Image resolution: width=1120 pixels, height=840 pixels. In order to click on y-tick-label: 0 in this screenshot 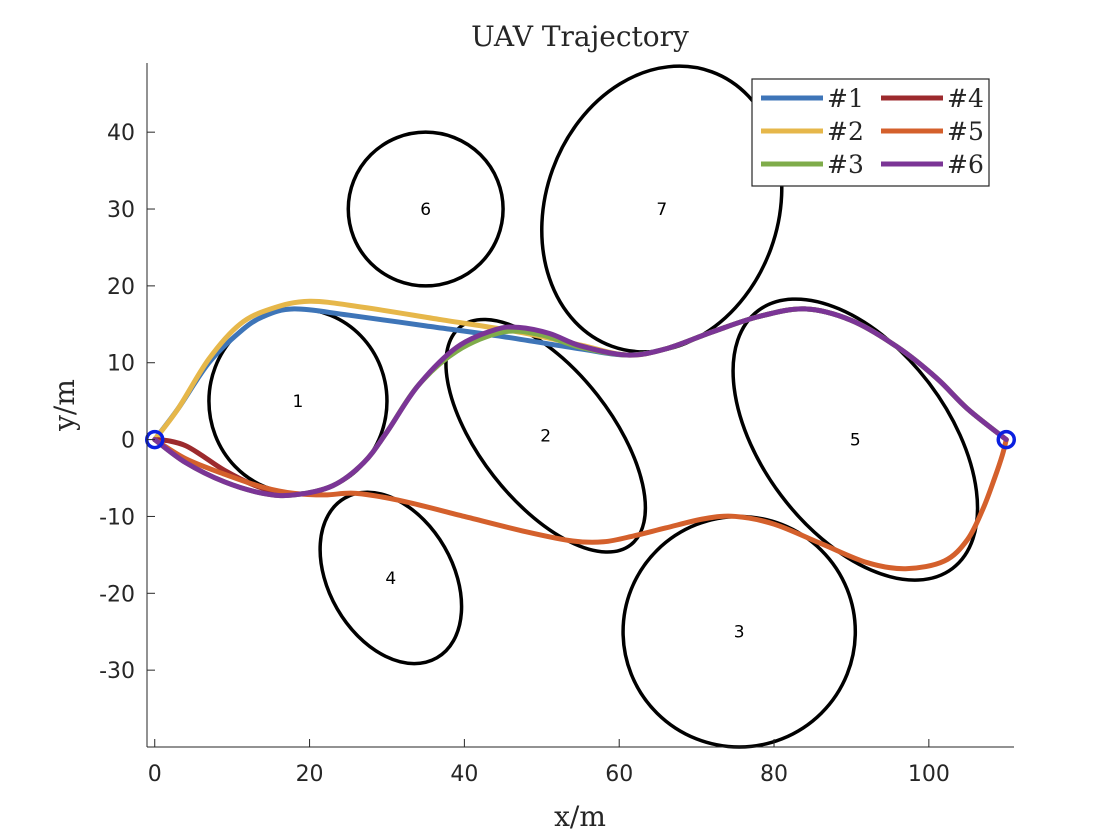, I will do `click(128, 441)`.